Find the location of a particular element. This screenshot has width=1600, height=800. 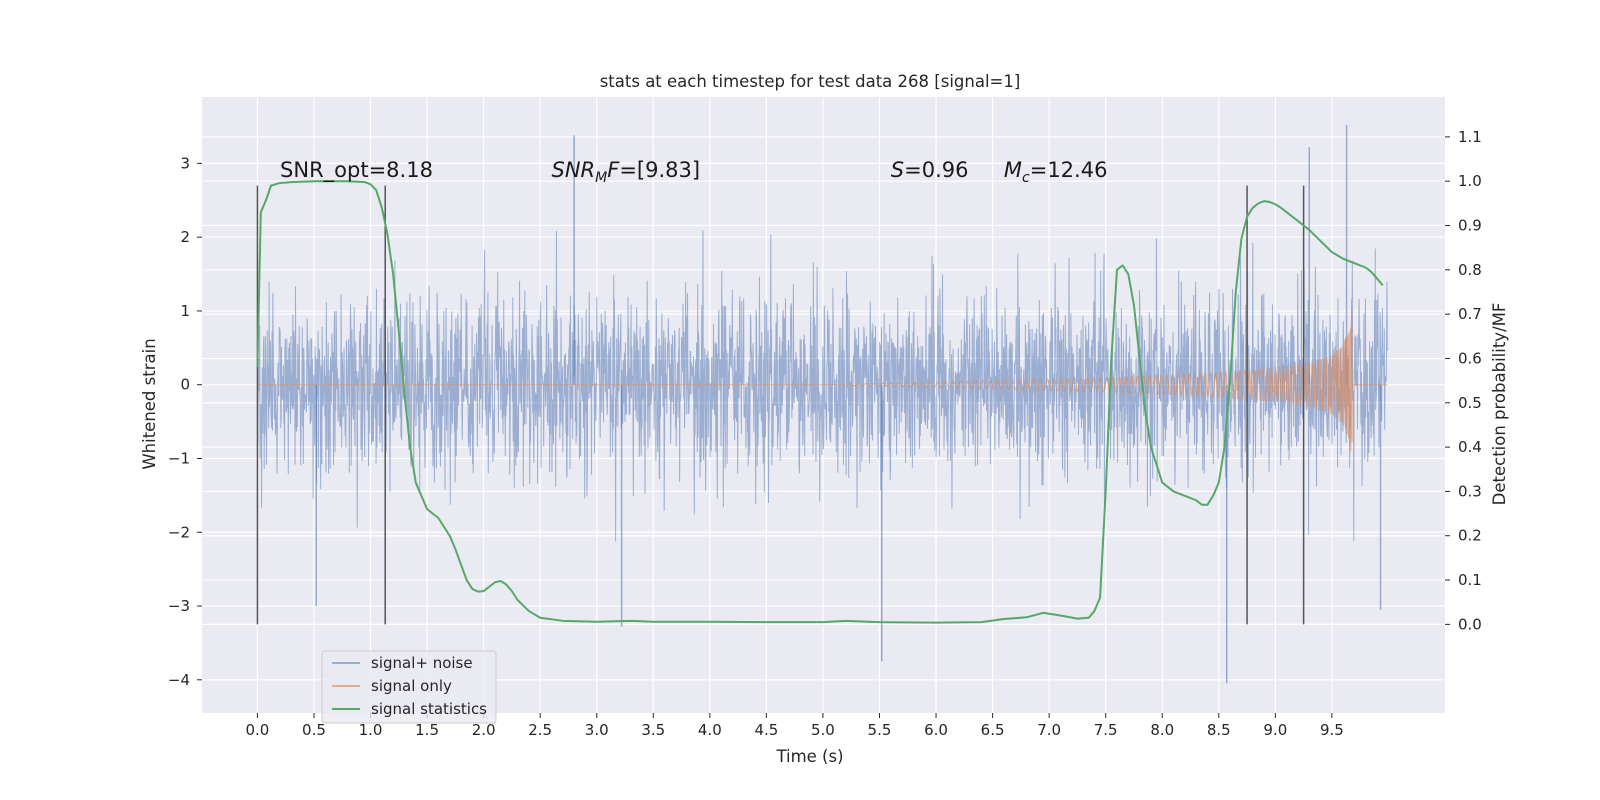

legend-box is located at coordinates (409, 687).